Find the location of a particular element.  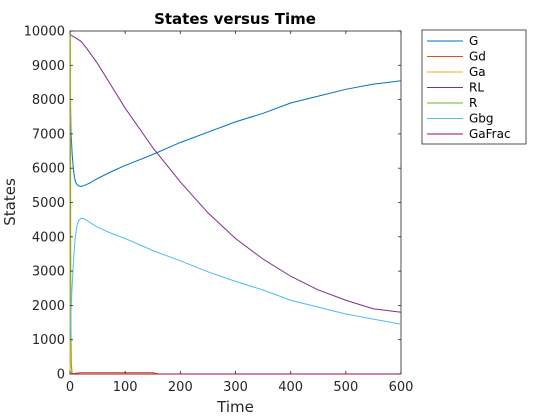

y-tick-label: 5000 is located at coordinates (48, 203).